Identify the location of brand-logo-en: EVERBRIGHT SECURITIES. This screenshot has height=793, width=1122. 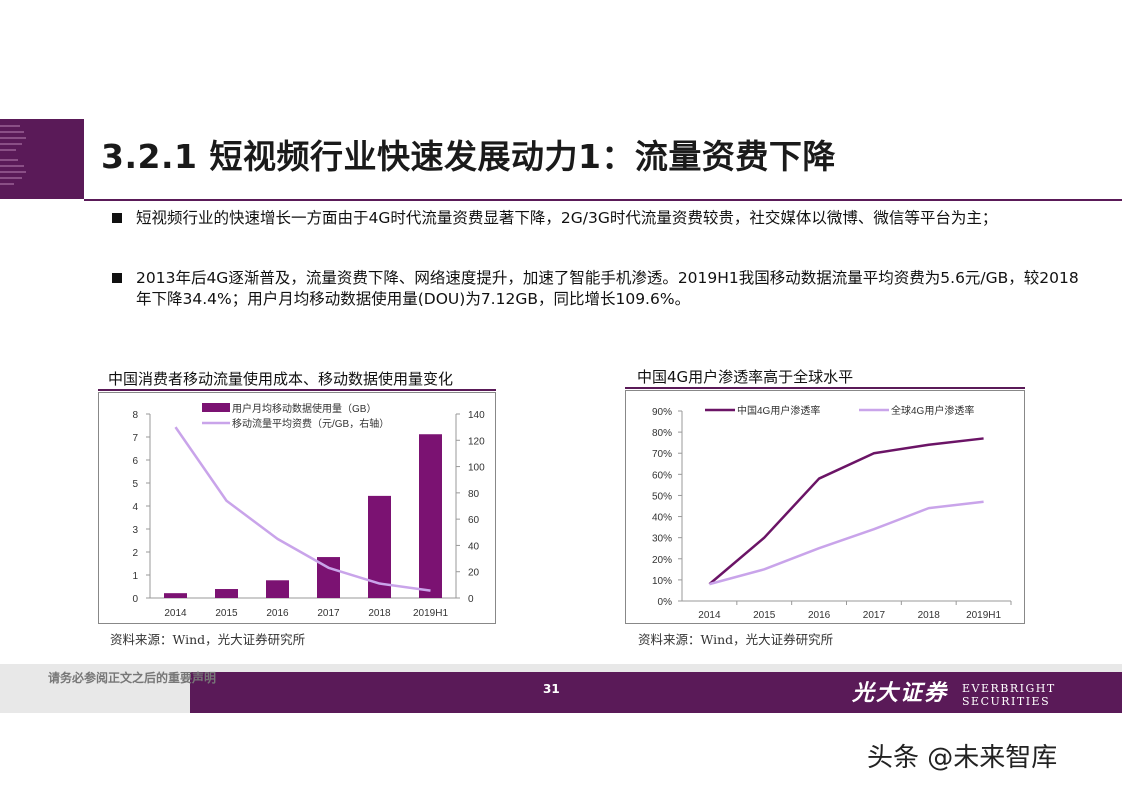
(1009, 695).